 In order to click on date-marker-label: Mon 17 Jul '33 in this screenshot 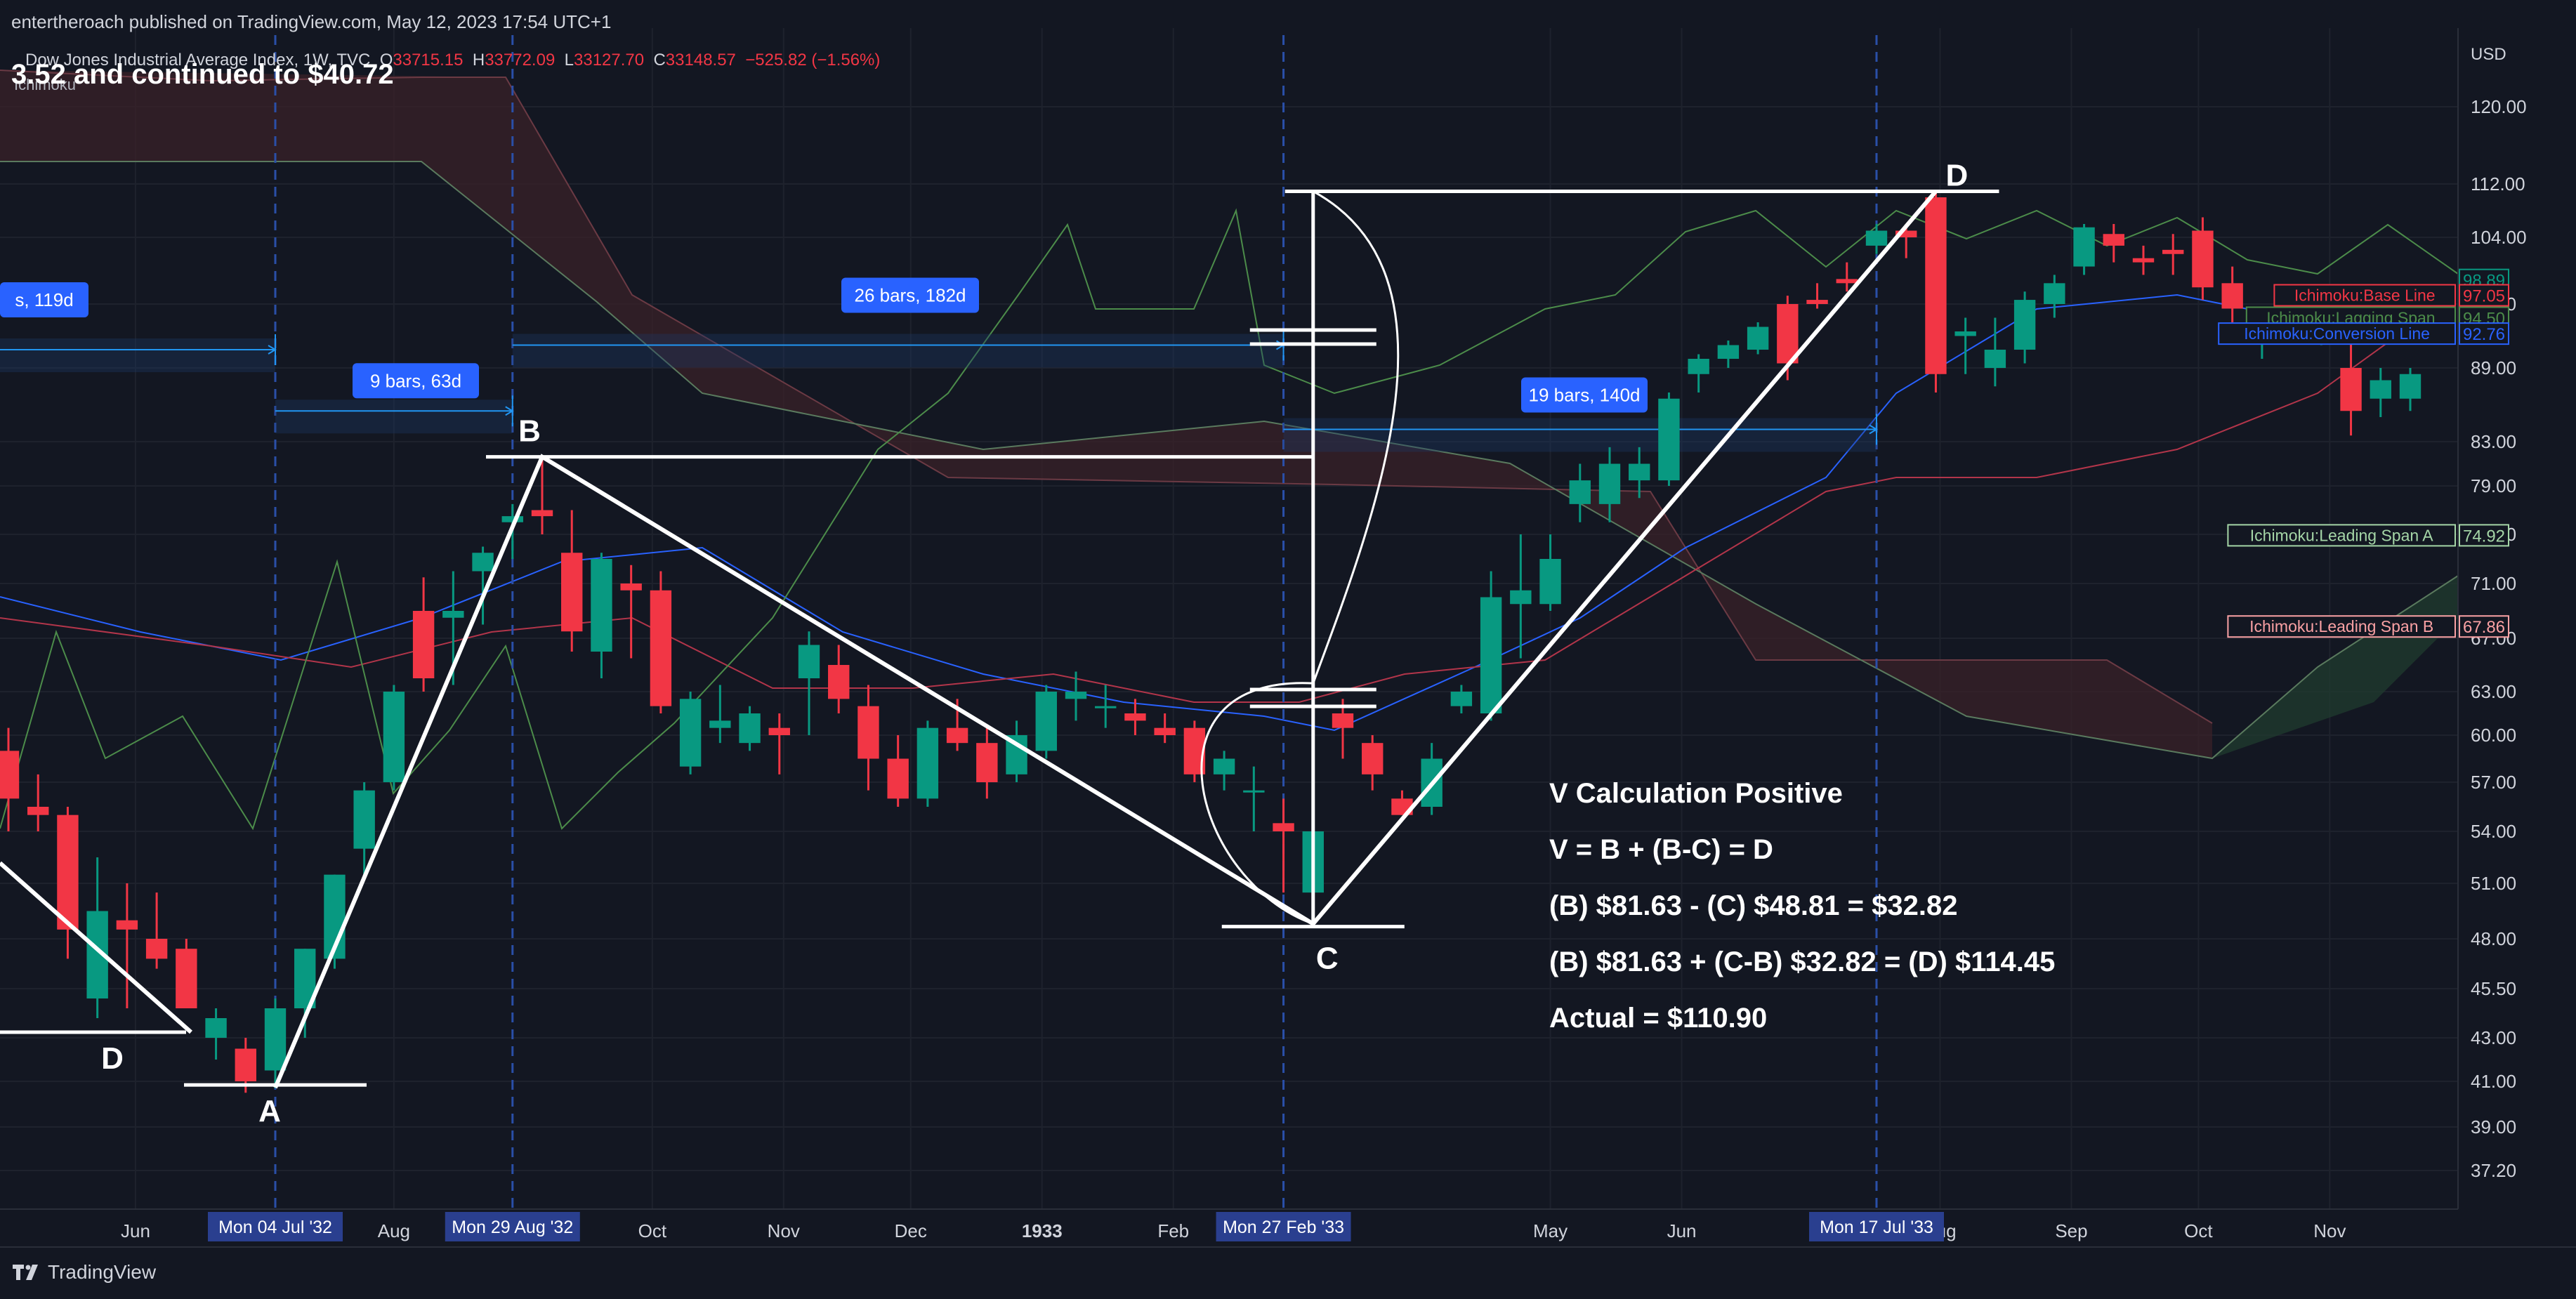, I will do `click(1876, 1228)`.